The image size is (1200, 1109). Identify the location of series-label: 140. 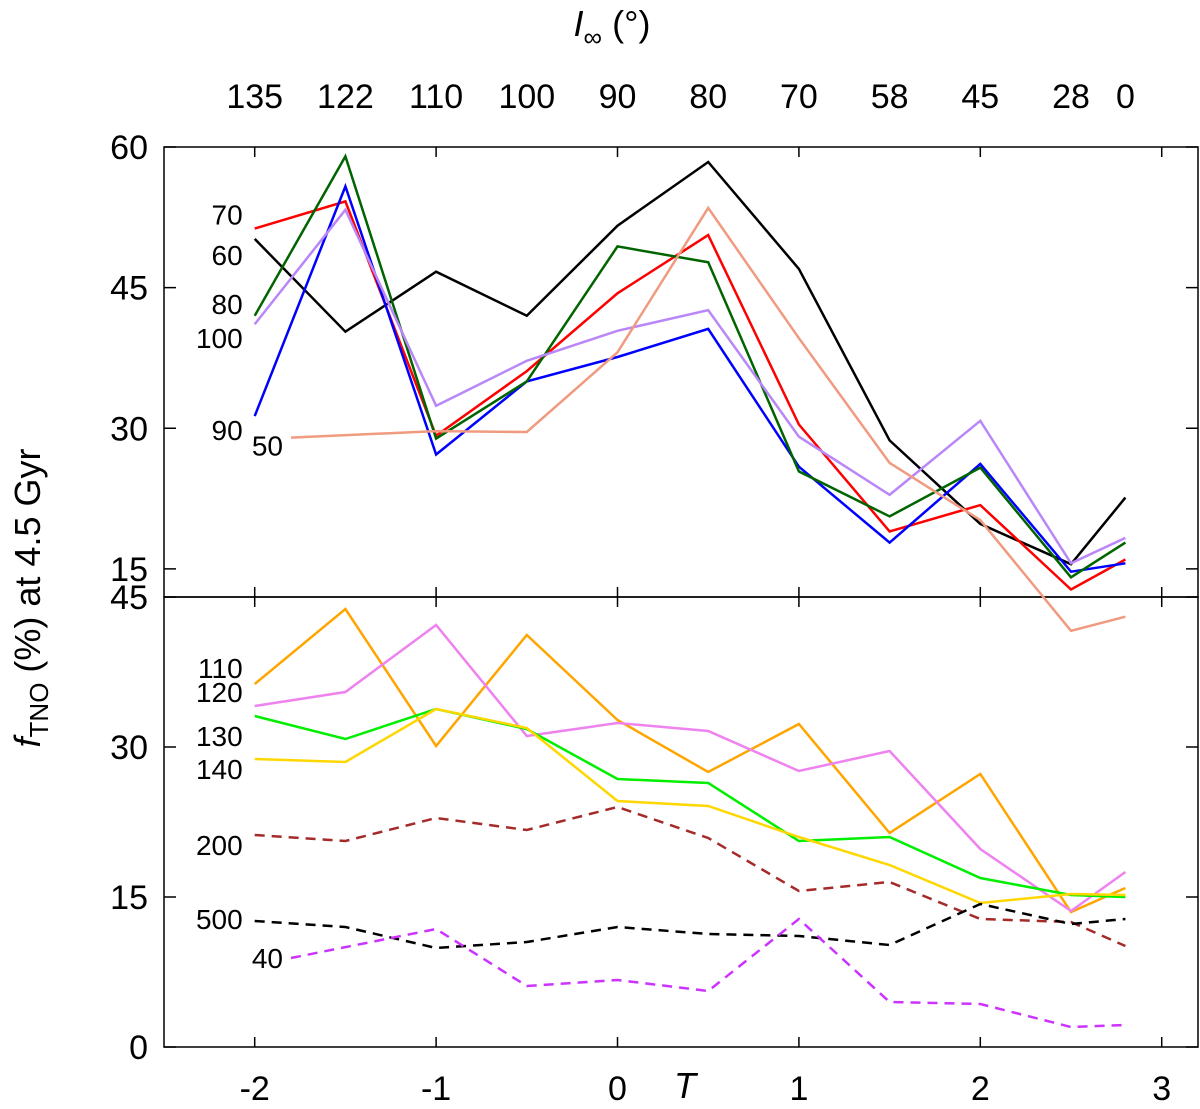
(219, 769).